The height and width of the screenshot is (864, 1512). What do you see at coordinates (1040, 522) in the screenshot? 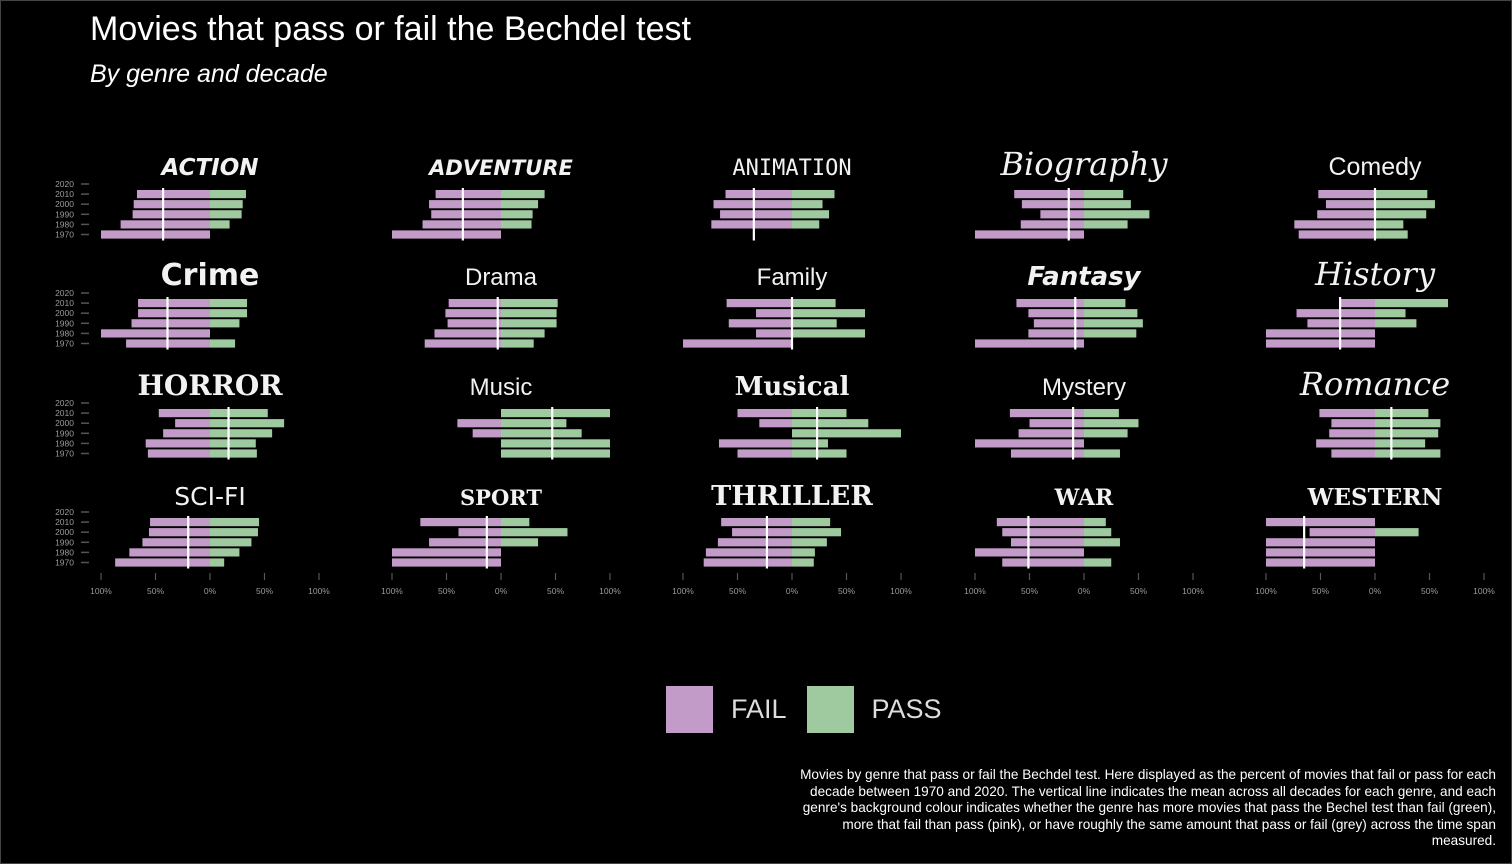
I see `bar-fail-war-2010` at bounding box center [1040, 522].